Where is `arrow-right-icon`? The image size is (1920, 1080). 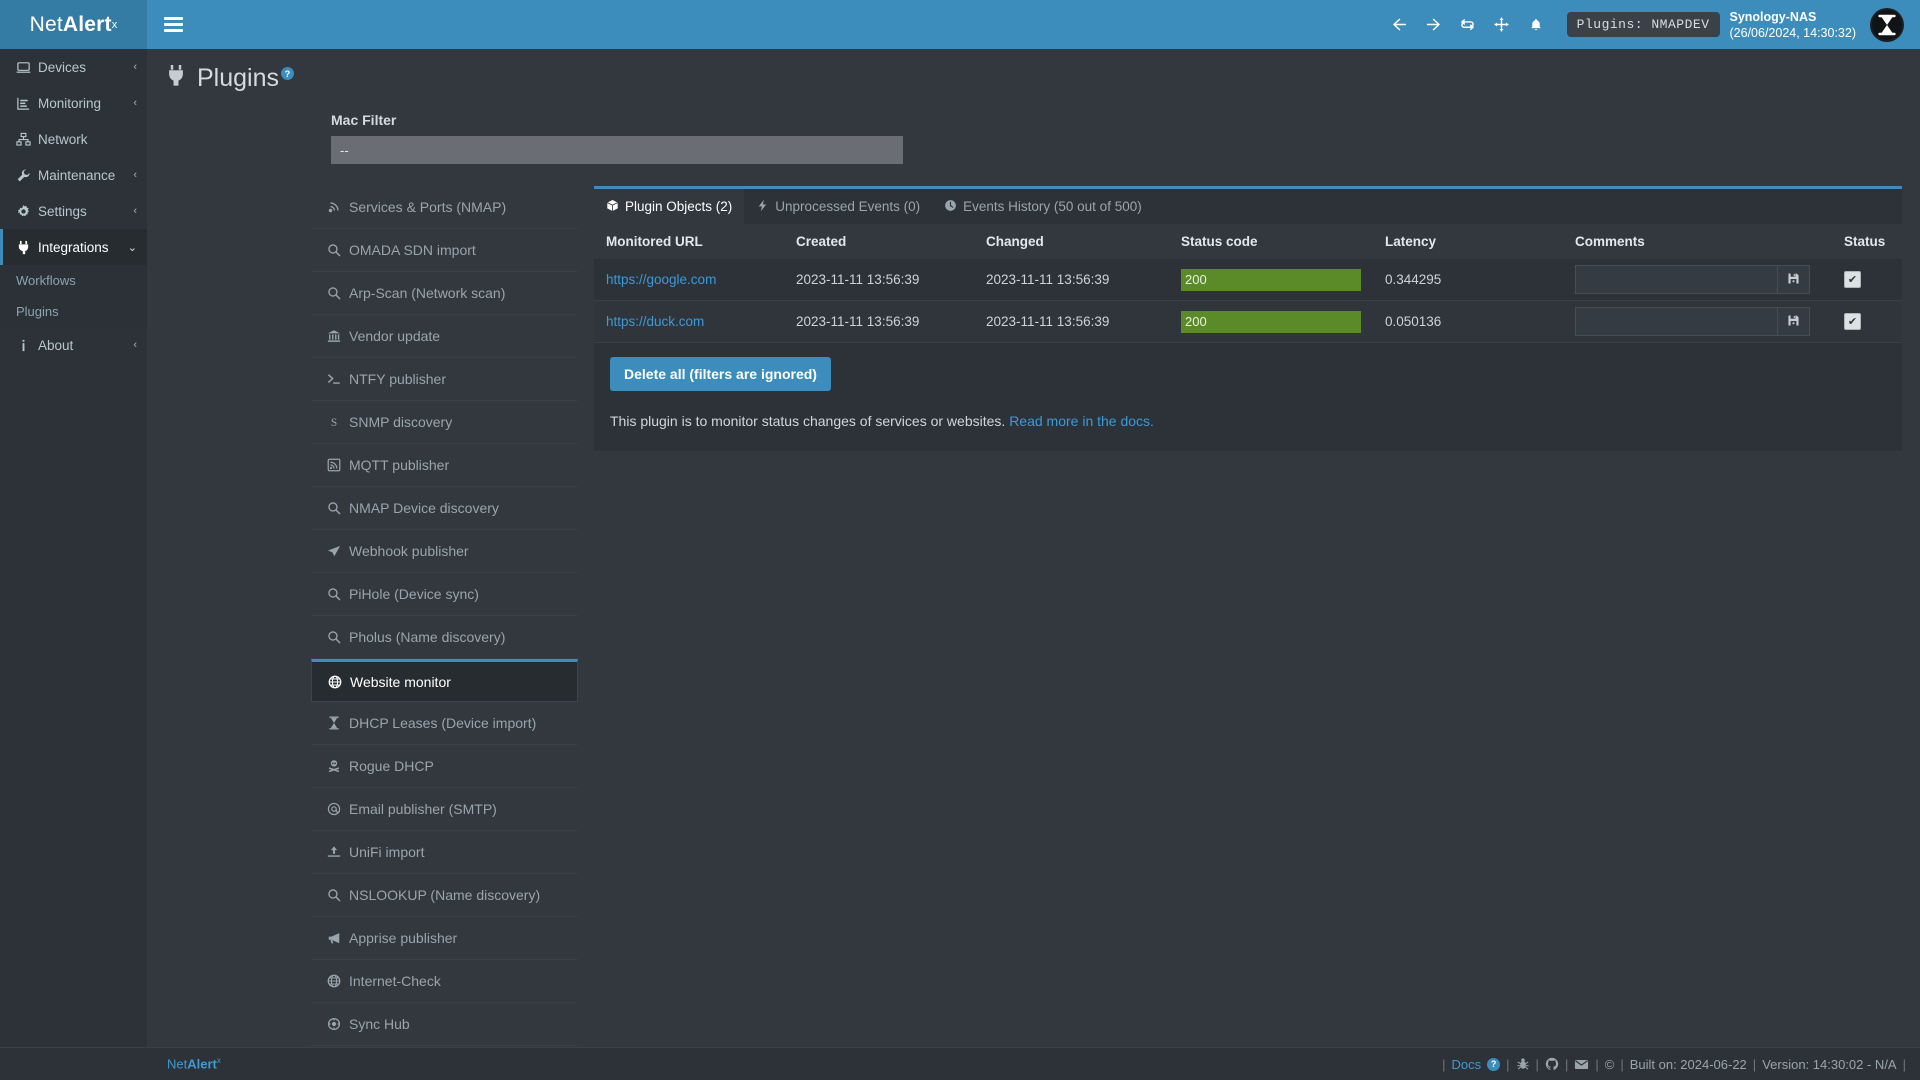 arrow-right-icon is located at coordinates (1434, 24).